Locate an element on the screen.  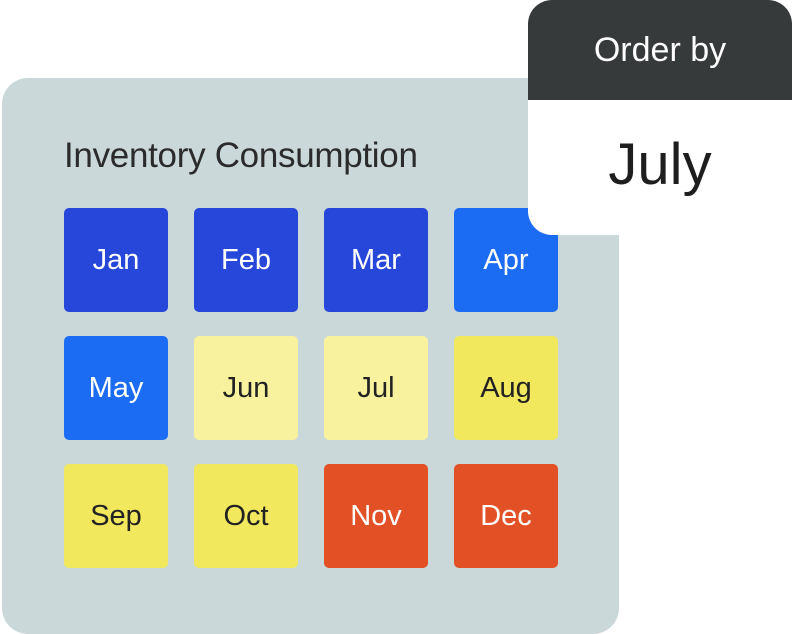
month-tile-sep: Sep is located at coordinates (116, 516).